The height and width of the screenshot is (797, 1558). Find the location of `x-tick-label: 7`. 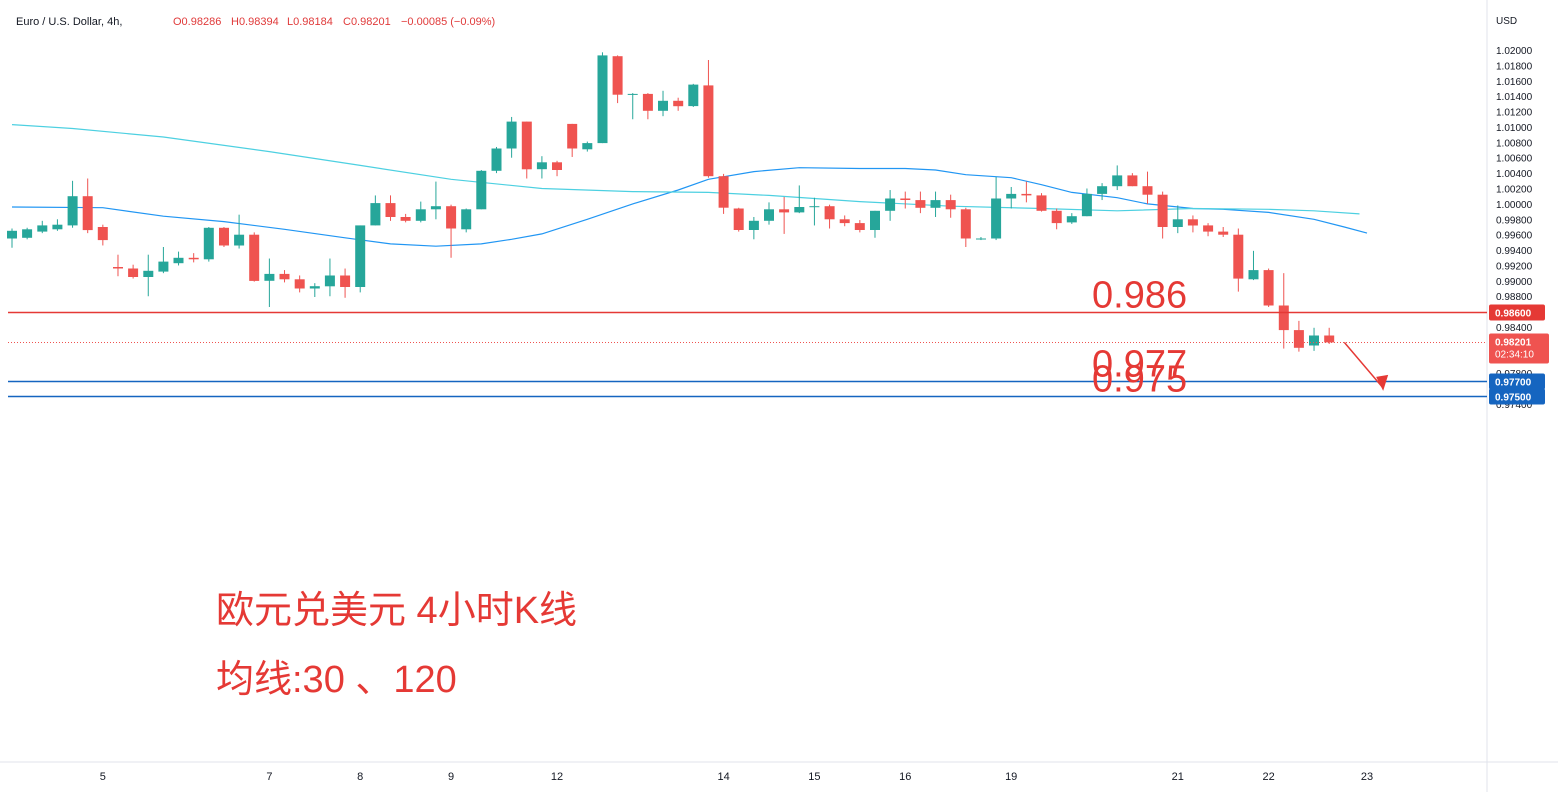

x-tick-label: 7 is located at coordinates (269, 777).